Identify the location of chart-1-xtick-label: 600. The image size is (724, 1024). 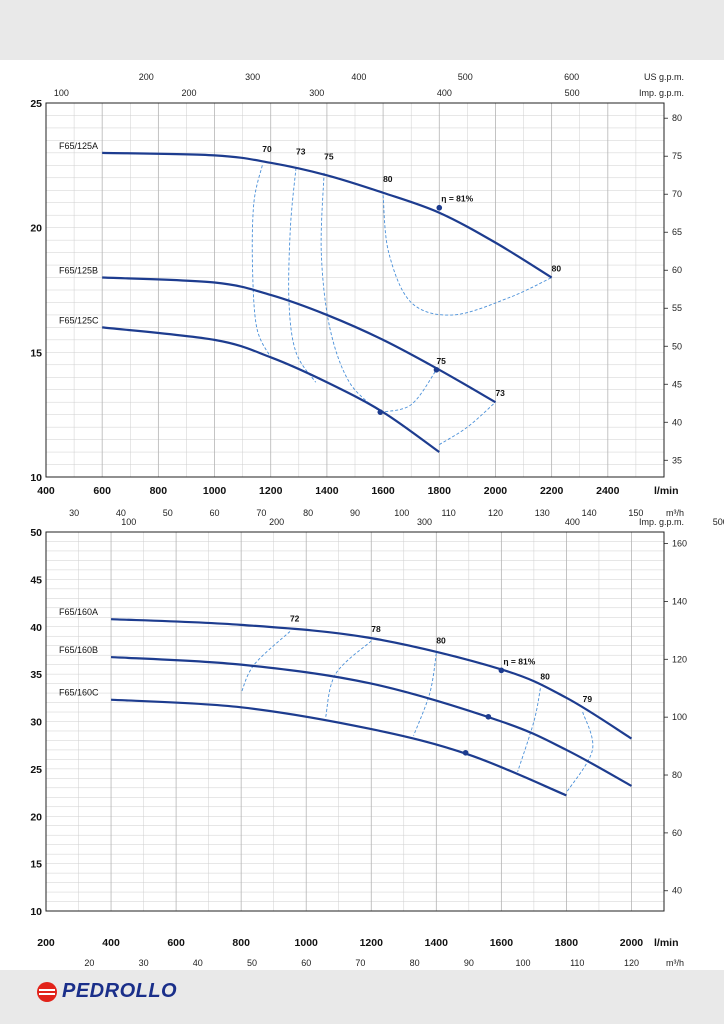
(102, 491).